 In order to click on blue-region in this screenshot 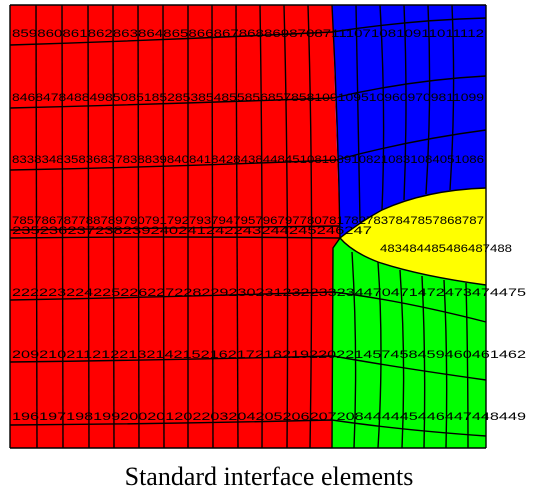, I will do `click(409, 121)`.